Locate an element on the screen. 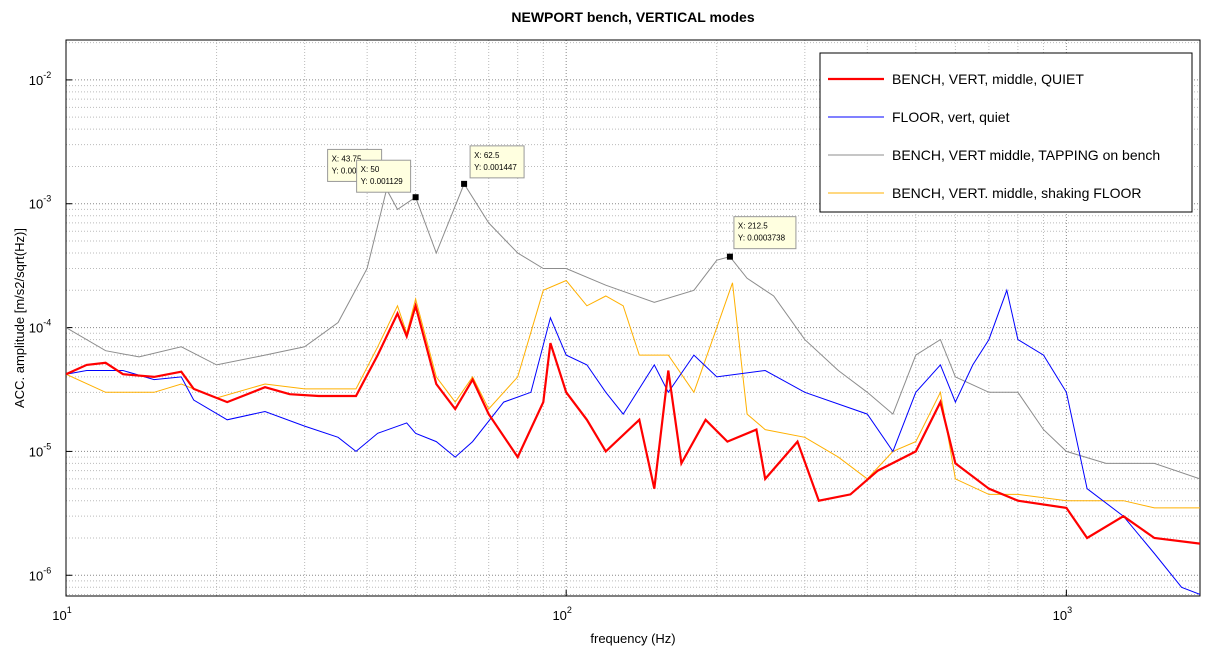 The height and width of the screenshot is (652, 1207). tick-exp: 3 is located at coordinates (1069, 610).